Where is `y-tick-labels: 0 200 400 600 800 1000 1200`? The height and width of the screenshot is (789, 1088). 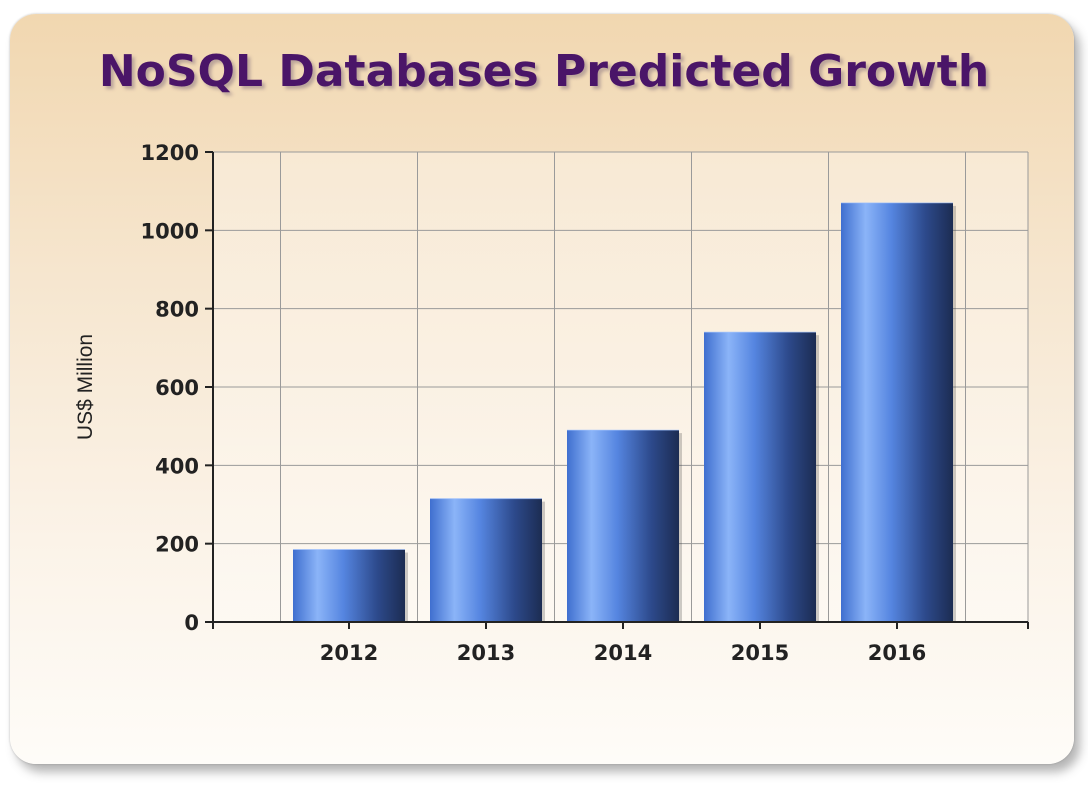 y-tick-labels: 0 200 400 600 800 1000 1200 is located at coordinates (170, 388).